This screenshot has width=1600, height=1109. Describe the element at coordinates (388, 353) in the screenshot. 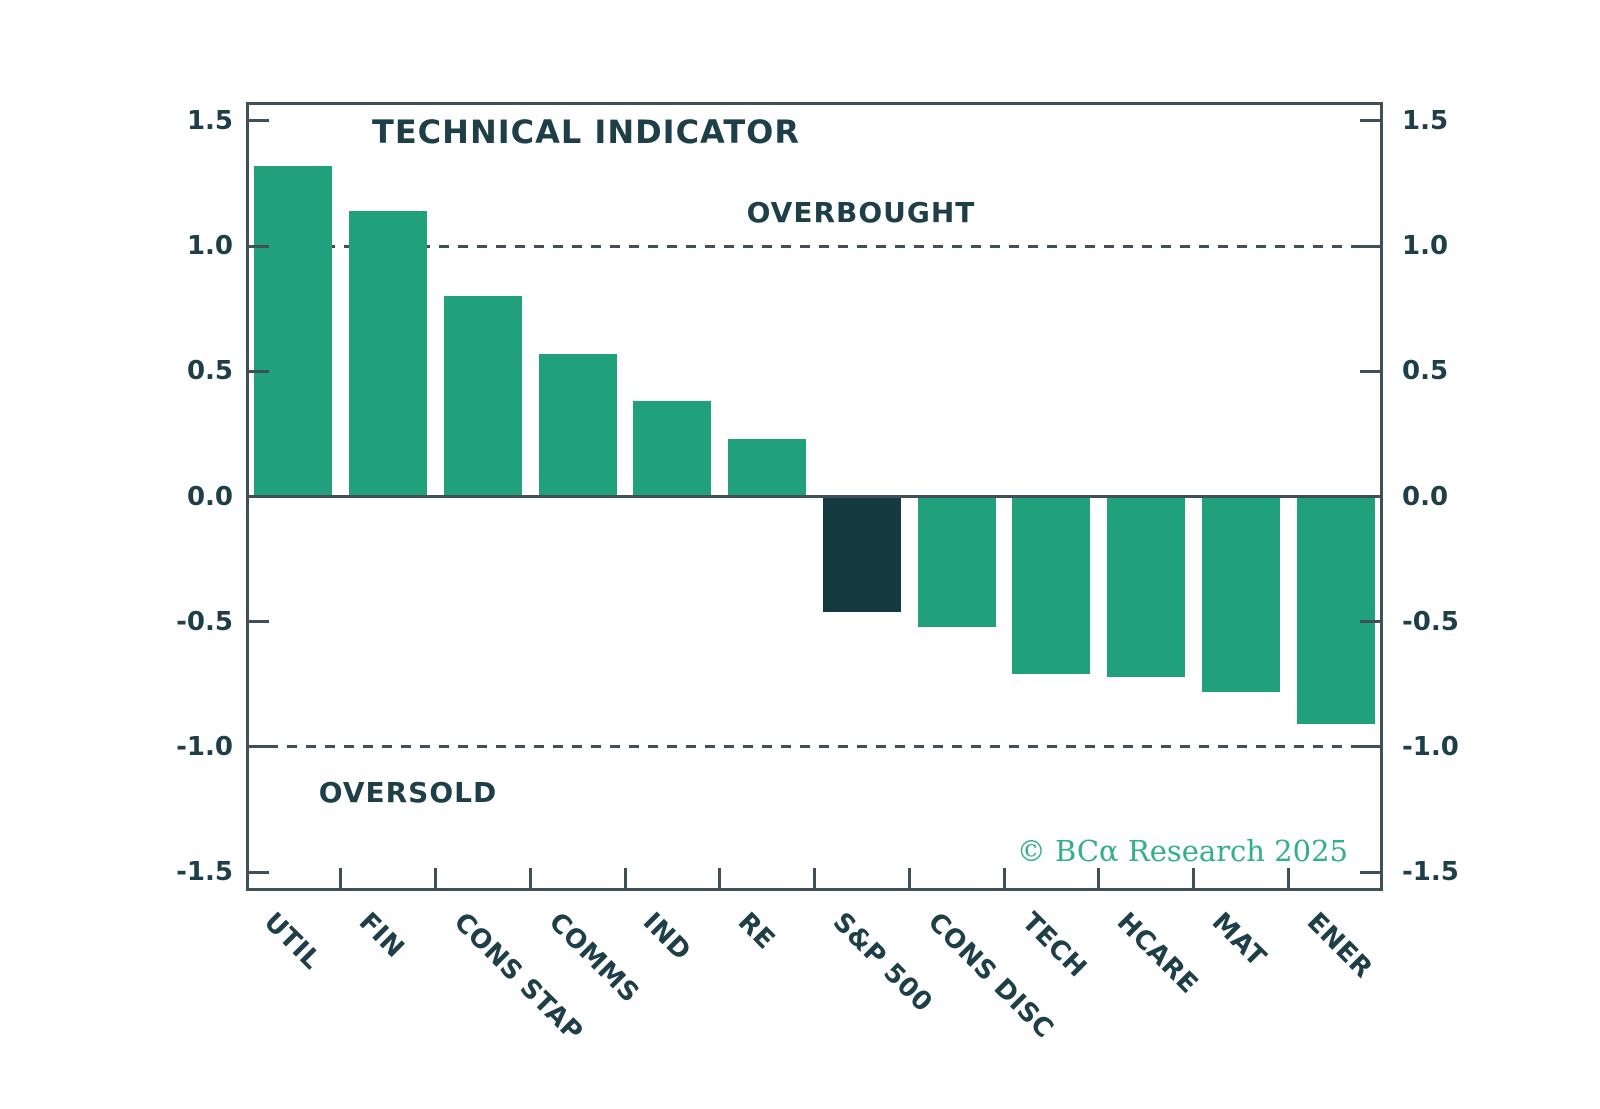

I see `bar-fin` at that location.